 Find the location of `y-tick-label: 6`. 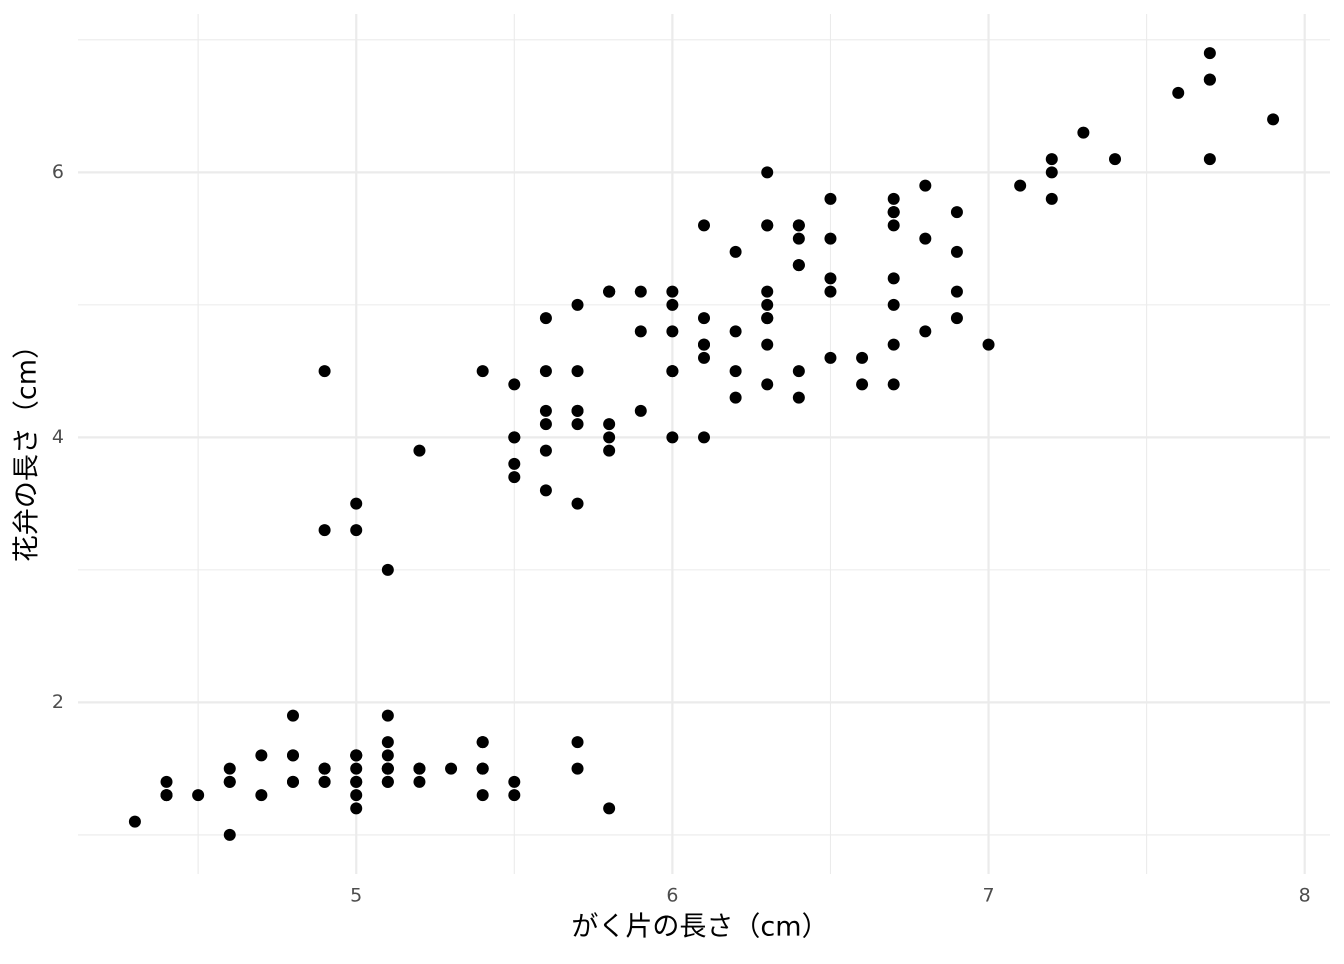

y-tick-label: 6 is located at coordinates (58, 172).